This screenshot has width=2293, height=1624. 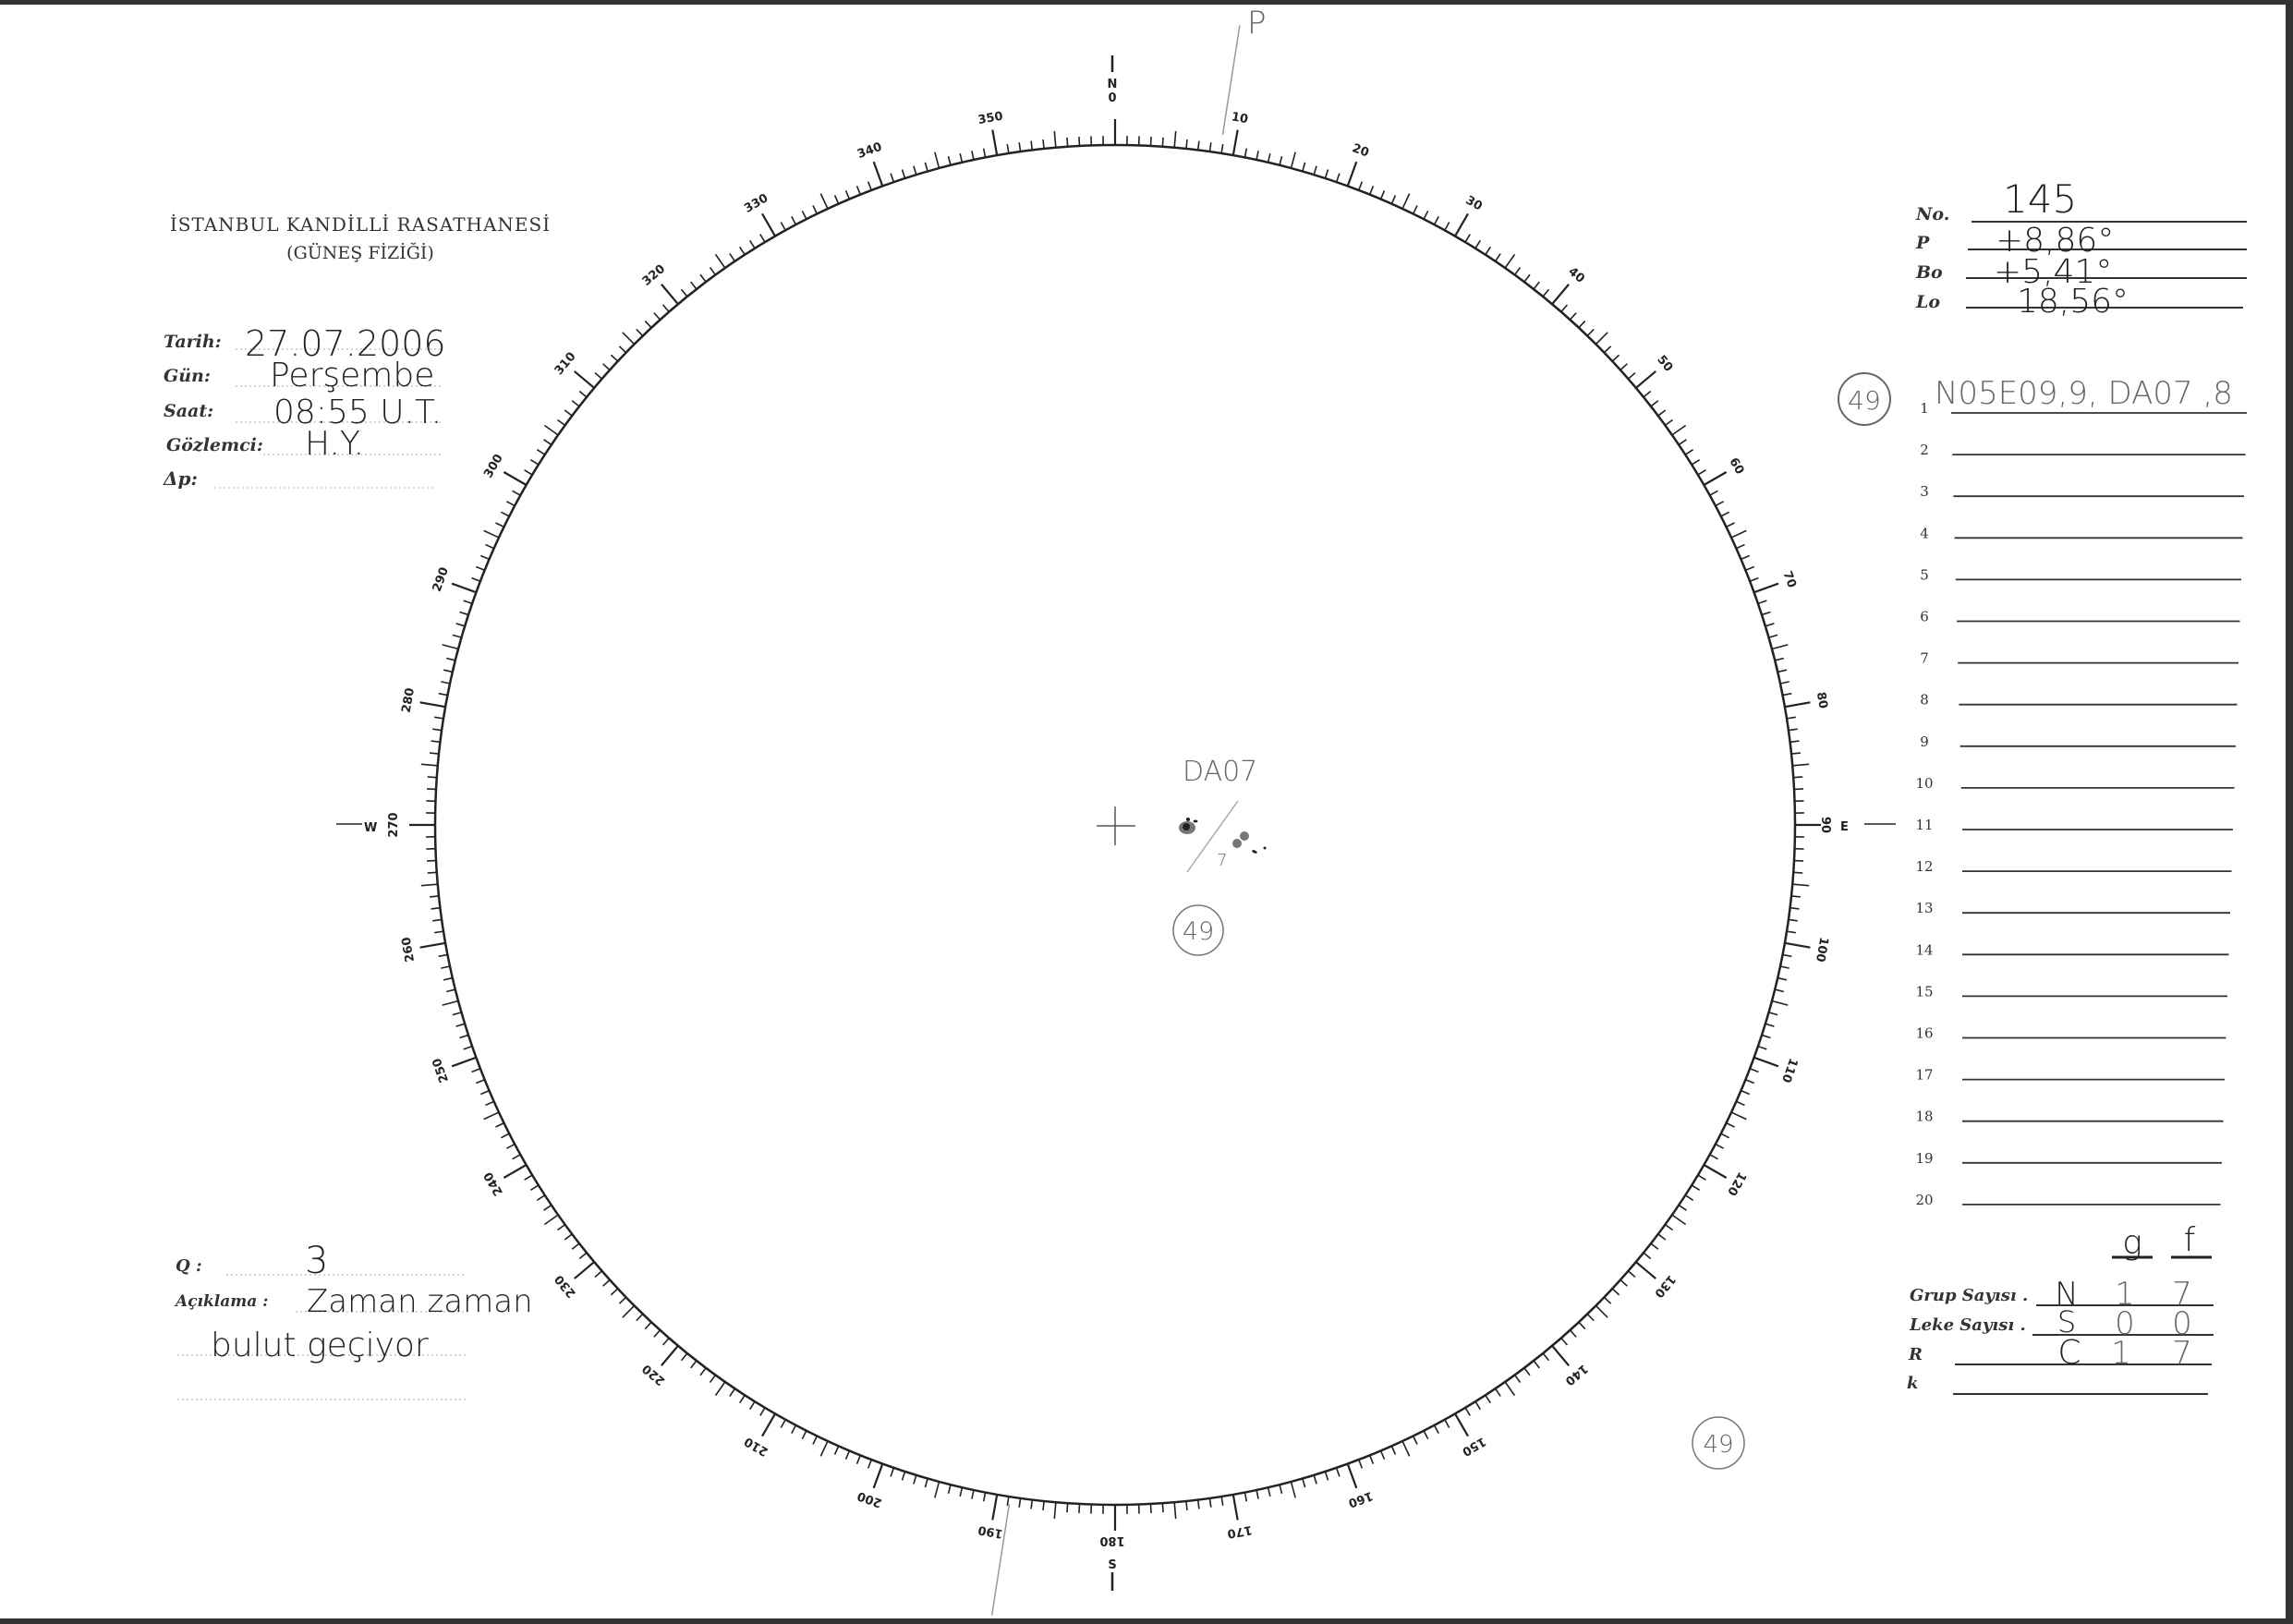 What do you see at coordinates (2190, 1240) in the screenshot?
I see `col-f-header: f` at bounding box center [2190, 1240].